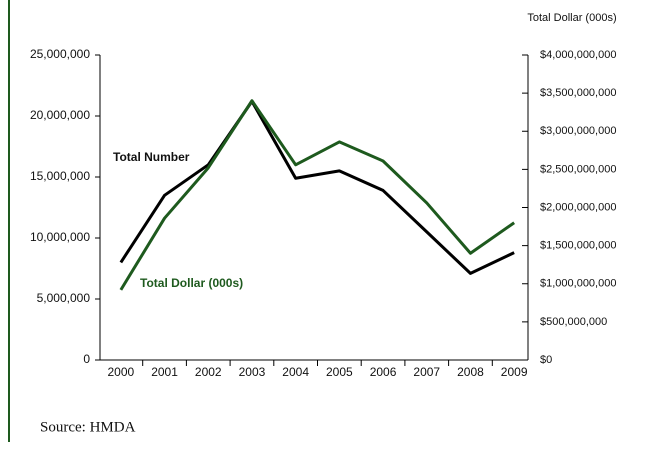 Image resolution: width=651 pixels, height=452 pixels. Describe the element at coordinates (252, 372) in the screenshot. I see `x-tick-label: 2003` at that location.